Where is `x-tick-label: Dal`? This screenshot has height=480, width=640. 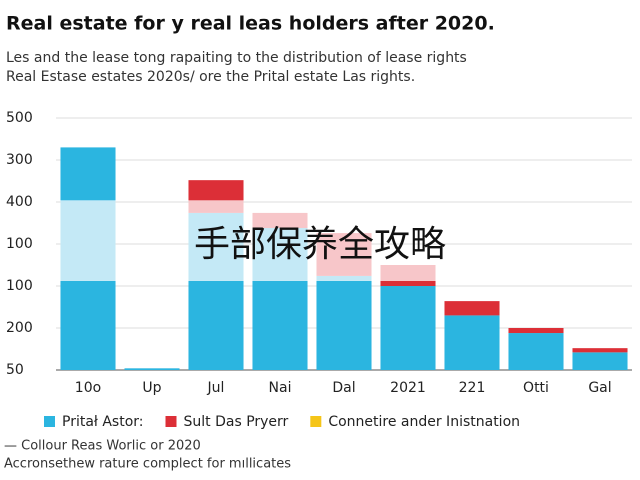
x-tick-label: Dal is located at coordinates (343, 388).